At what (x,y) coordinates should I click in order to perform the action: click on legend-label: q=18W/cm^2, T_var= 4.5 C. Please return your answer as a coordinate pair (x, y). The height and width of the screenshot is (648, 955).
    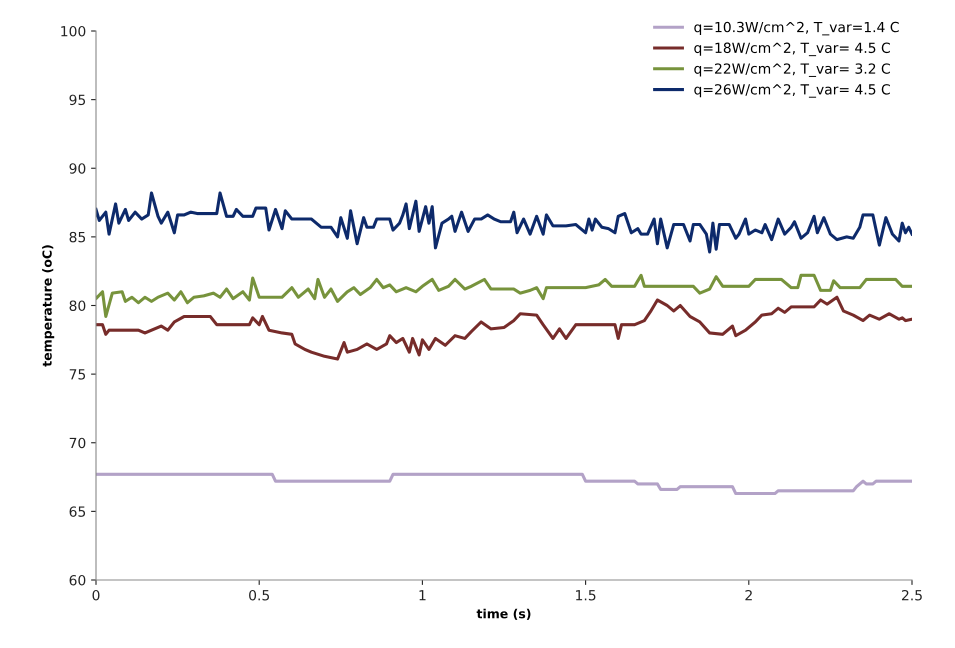
    Looking at the image, I should click on (792, 49).